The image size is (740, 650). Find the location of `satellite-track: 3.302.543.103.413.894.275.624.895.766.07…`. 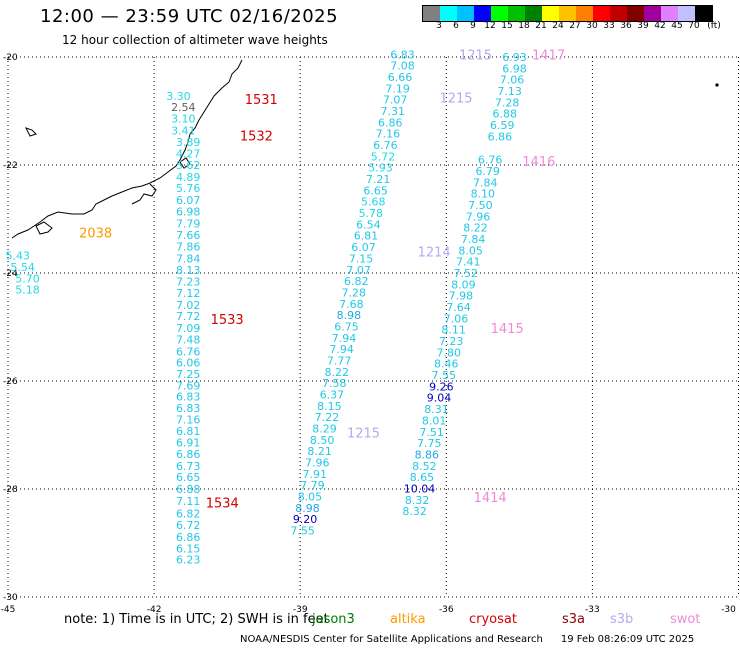

satellite-track: 3.302.543.103.413.894.275.624.895.766.07… is located at coordinates (183, 328).